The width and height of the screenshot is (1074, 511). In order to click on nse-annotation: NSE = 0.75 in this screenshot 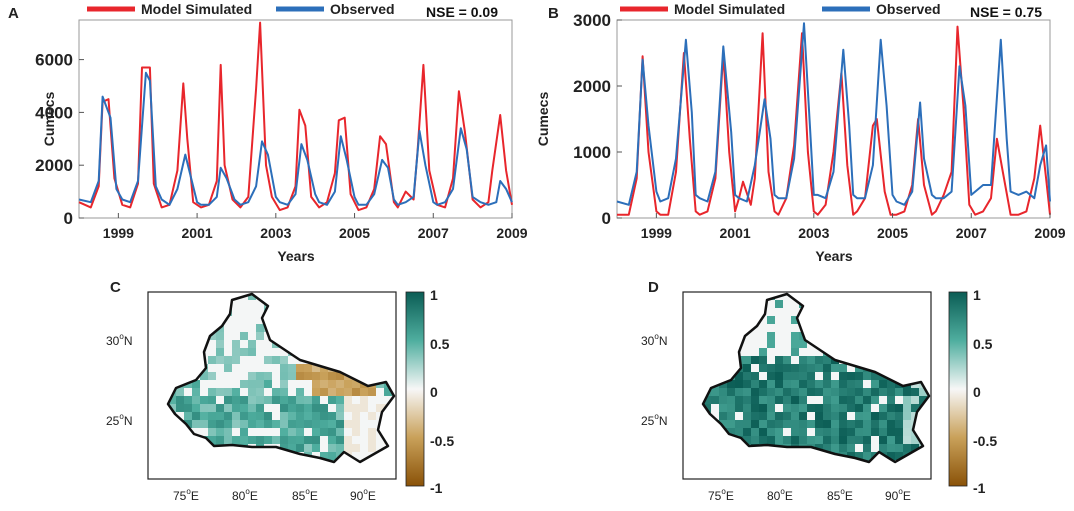, I will do `click(1006, 12)`.